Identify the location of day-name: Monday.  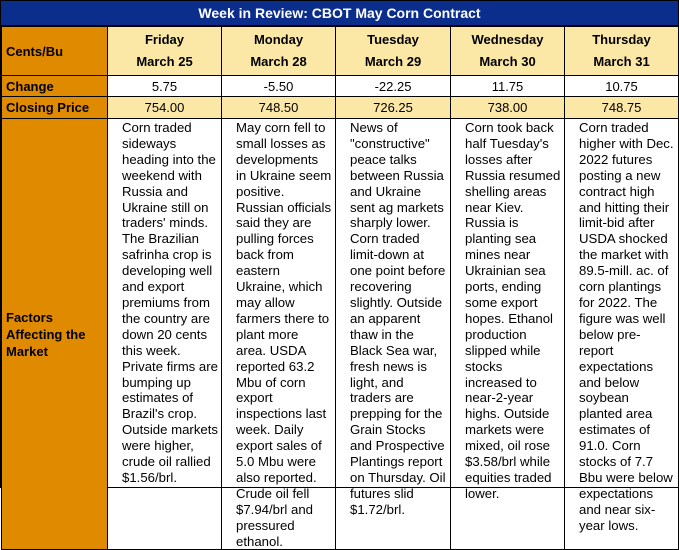
(278, 39).